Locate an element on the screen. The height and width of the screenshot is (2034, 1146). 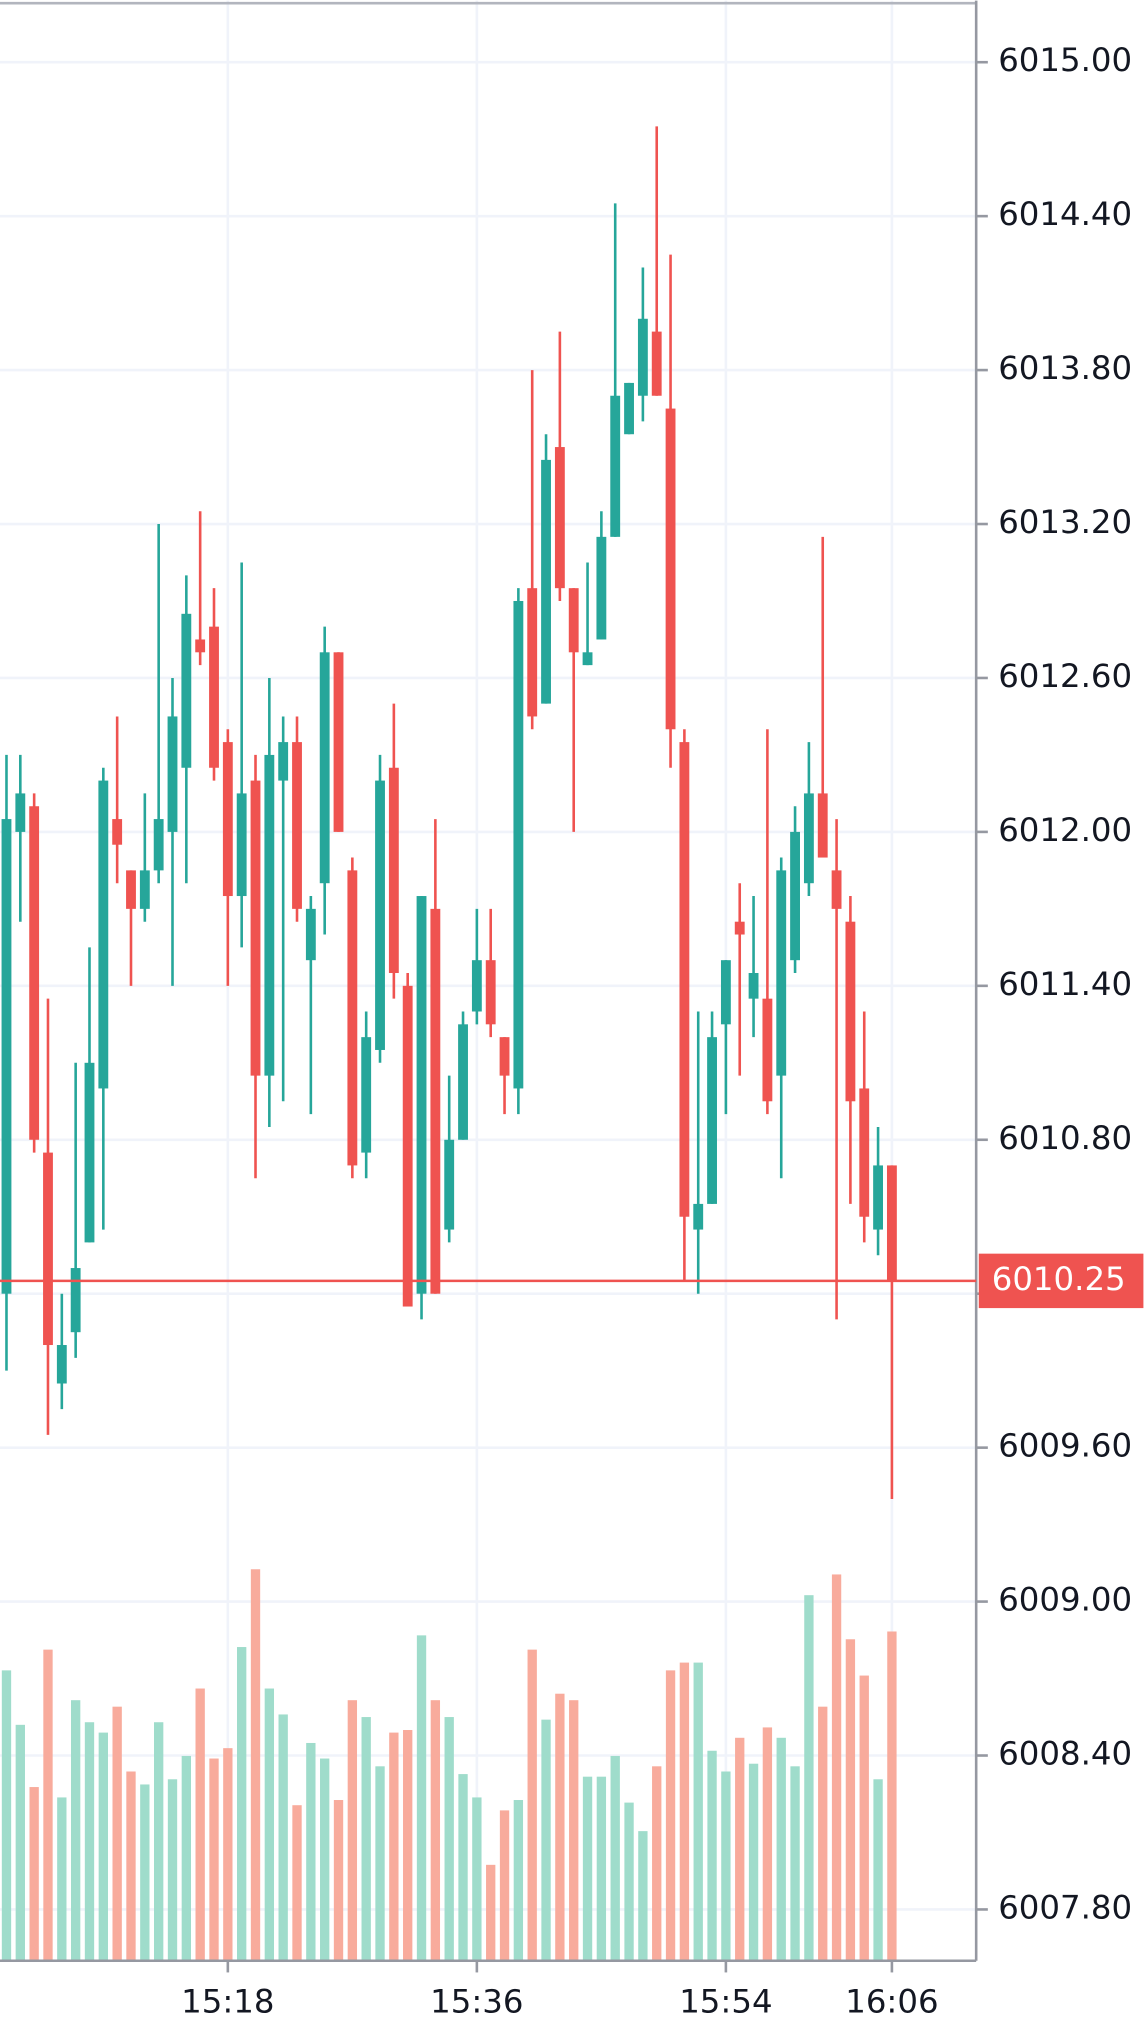
last-price-box is located at coordinates (1061, 1281).